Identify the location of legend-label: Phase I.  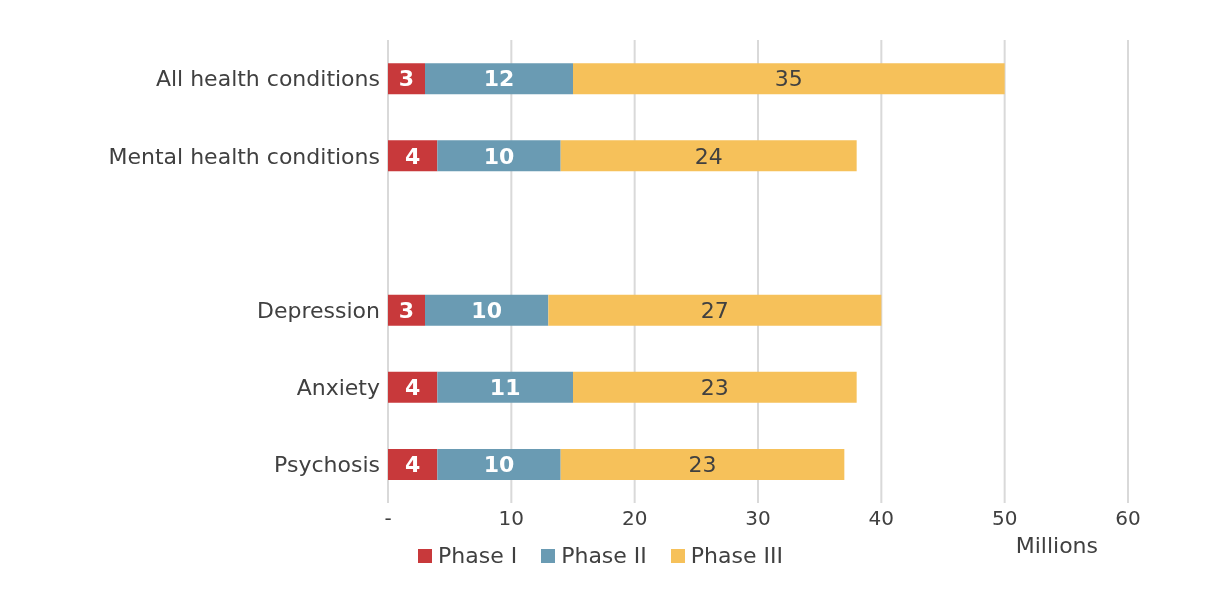
(477, 555).